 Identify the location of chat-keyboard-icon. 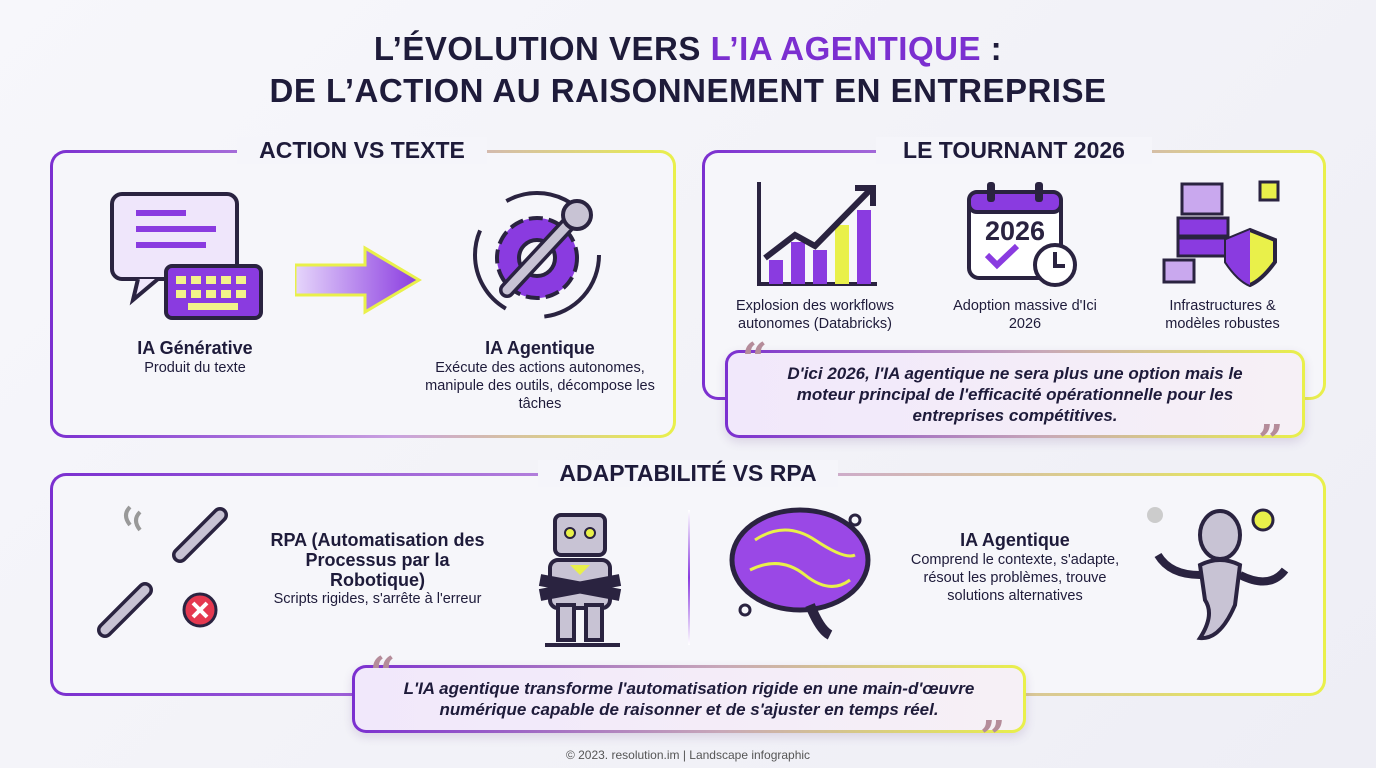
(186, 256).